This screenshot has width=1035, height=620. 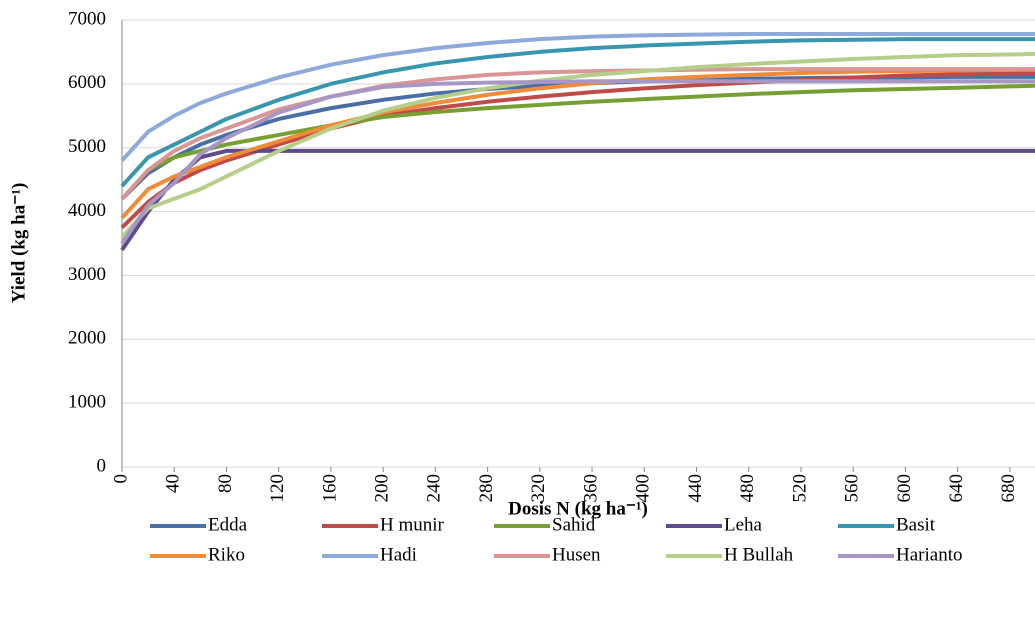 What do you see at coordinates (590, 488) in the screenshot?
I see `x-tick-label: 360` at bounding box center [590, 488].